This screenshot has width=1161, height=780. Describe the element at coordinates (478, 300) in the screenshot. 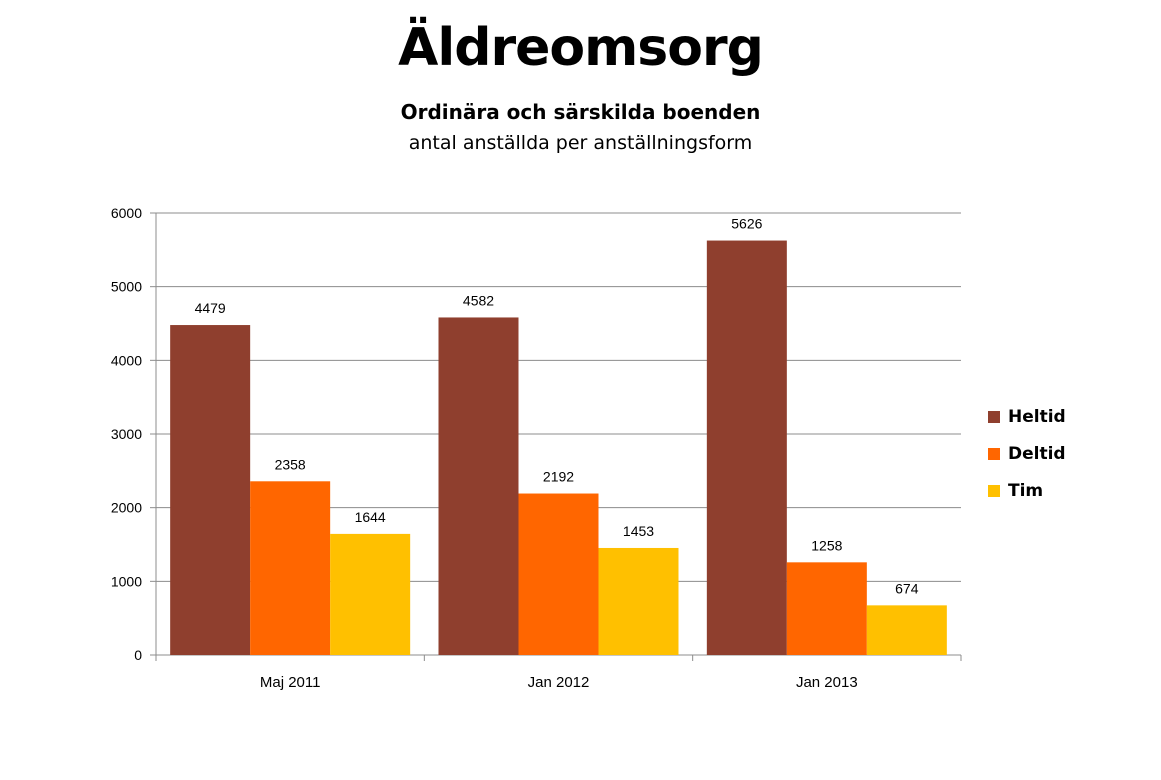

I see `data-label: 4582` at that location.